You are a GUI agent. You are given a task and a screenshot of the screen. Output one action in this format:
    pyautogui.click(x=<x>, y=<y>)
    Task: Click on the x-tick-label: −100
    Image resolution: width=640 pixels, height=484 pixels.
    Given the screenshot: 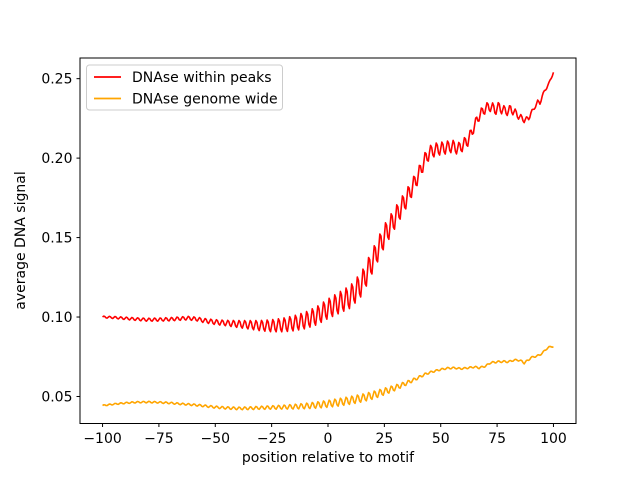 What is the action you would take?
    pyautogui.click(x=102, y=439)
    